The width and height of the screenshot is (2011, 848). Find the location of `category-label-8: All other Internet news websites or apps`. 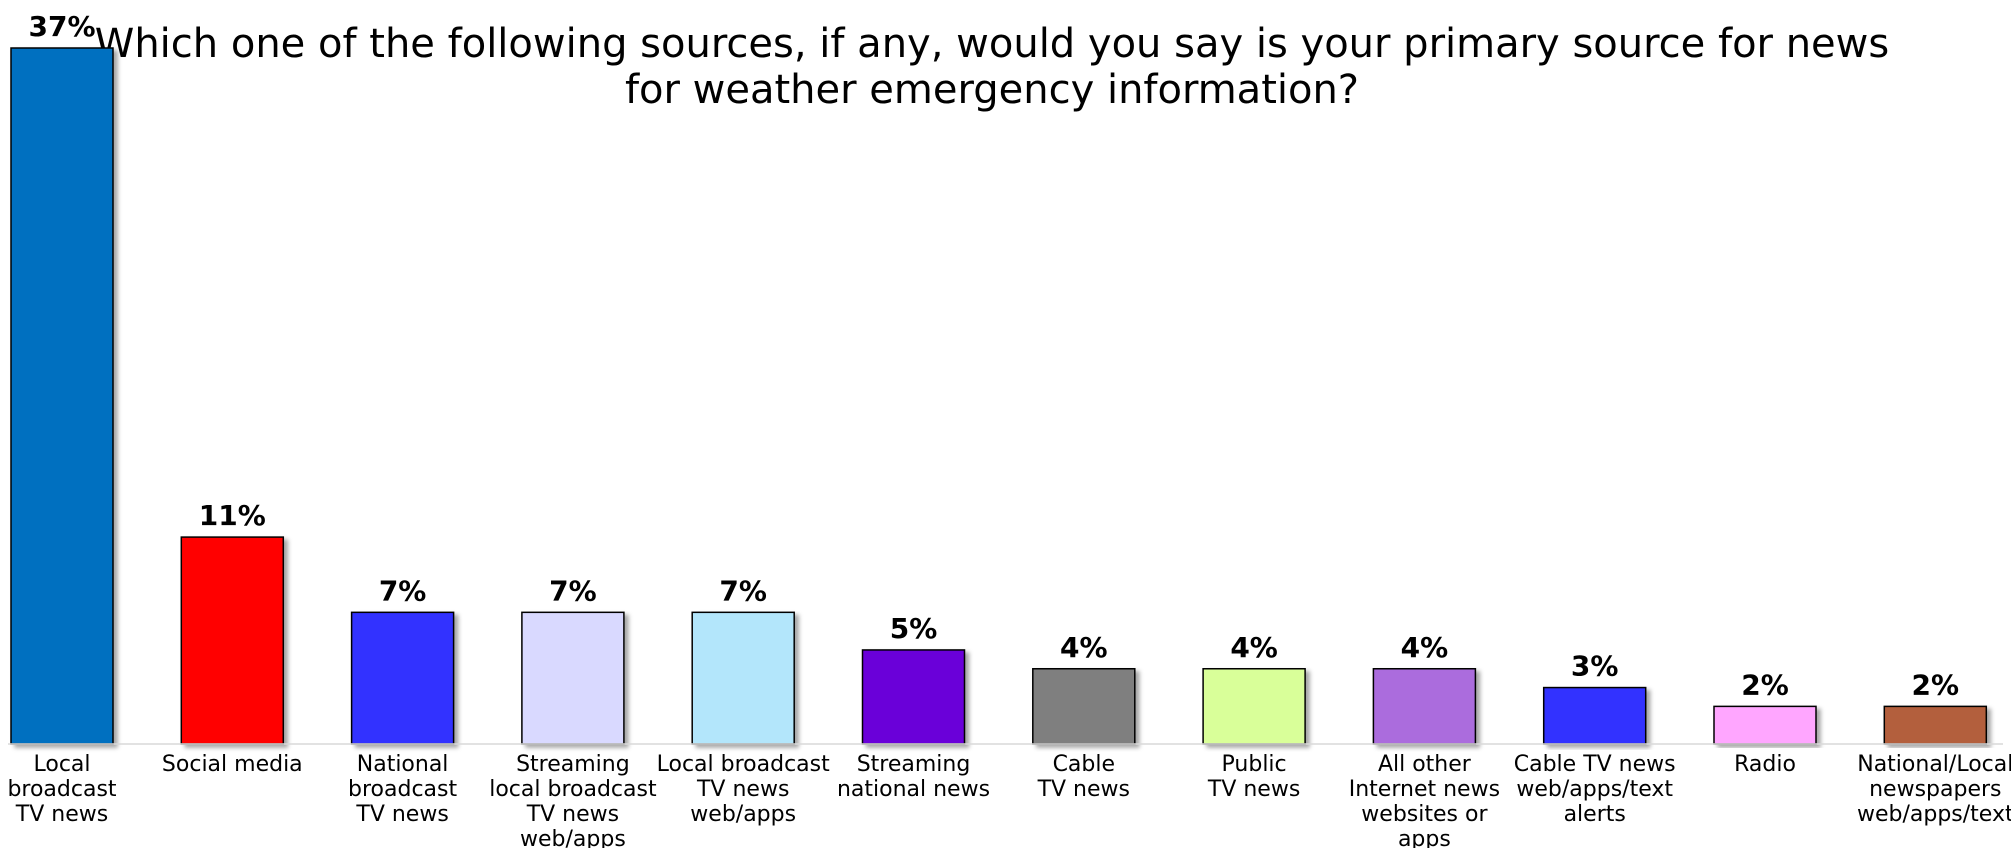

category-label-8: All other Internet news websites or apps is located at coordinates (1424, 800).